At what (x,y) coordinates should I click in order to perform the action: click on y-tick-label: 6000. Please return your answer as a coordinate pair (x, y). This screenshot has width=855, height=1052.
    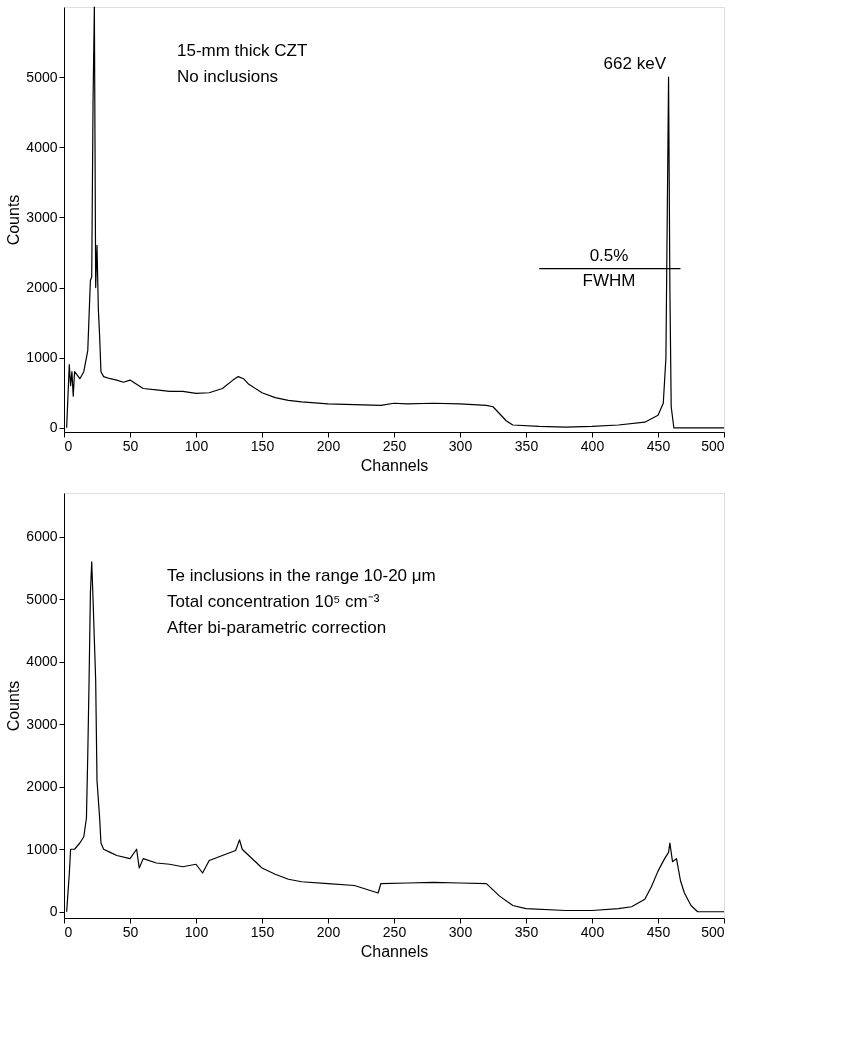
    Looking at the image, I should click on (42, 536).